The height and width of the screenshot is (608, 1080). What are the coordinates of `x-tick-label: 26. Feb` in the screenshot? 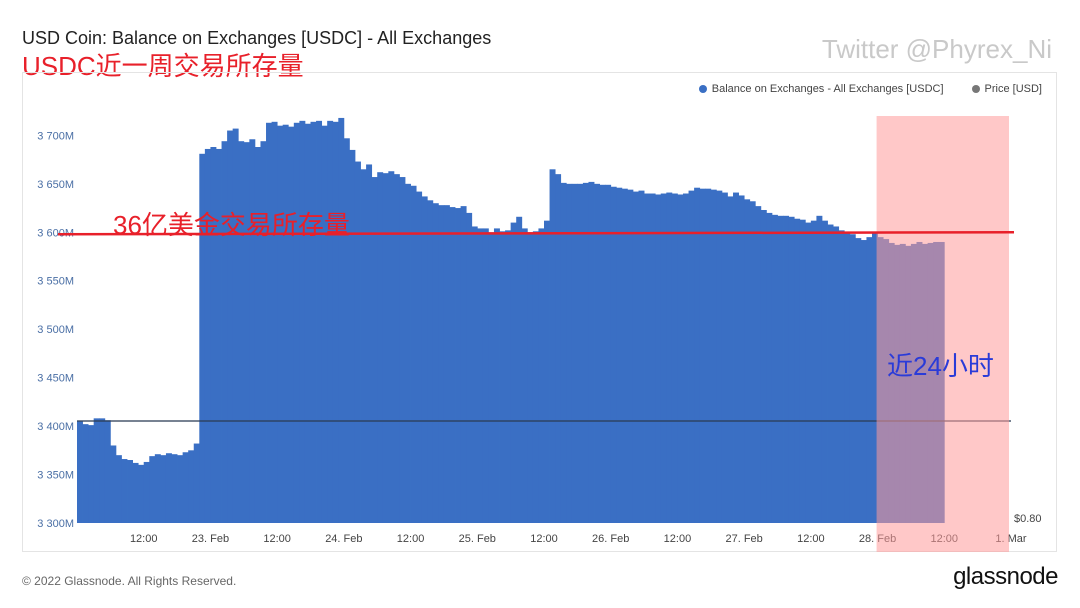 It's located at (610, 539).